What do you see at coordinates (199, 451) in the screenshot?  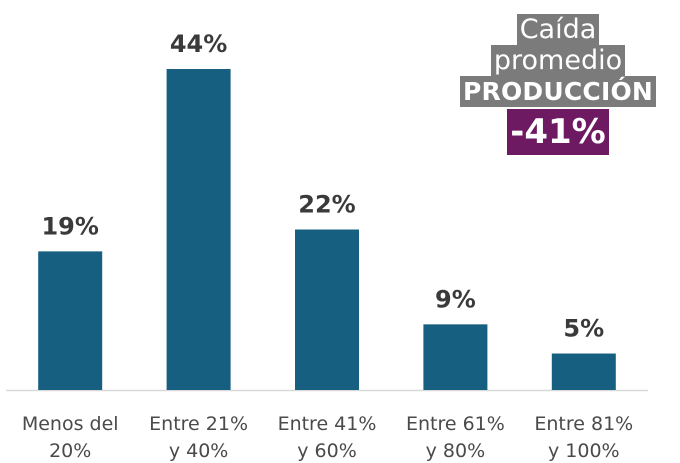 I see `category-label-2-line-2: y 40%` at bounding box center [199, 451].